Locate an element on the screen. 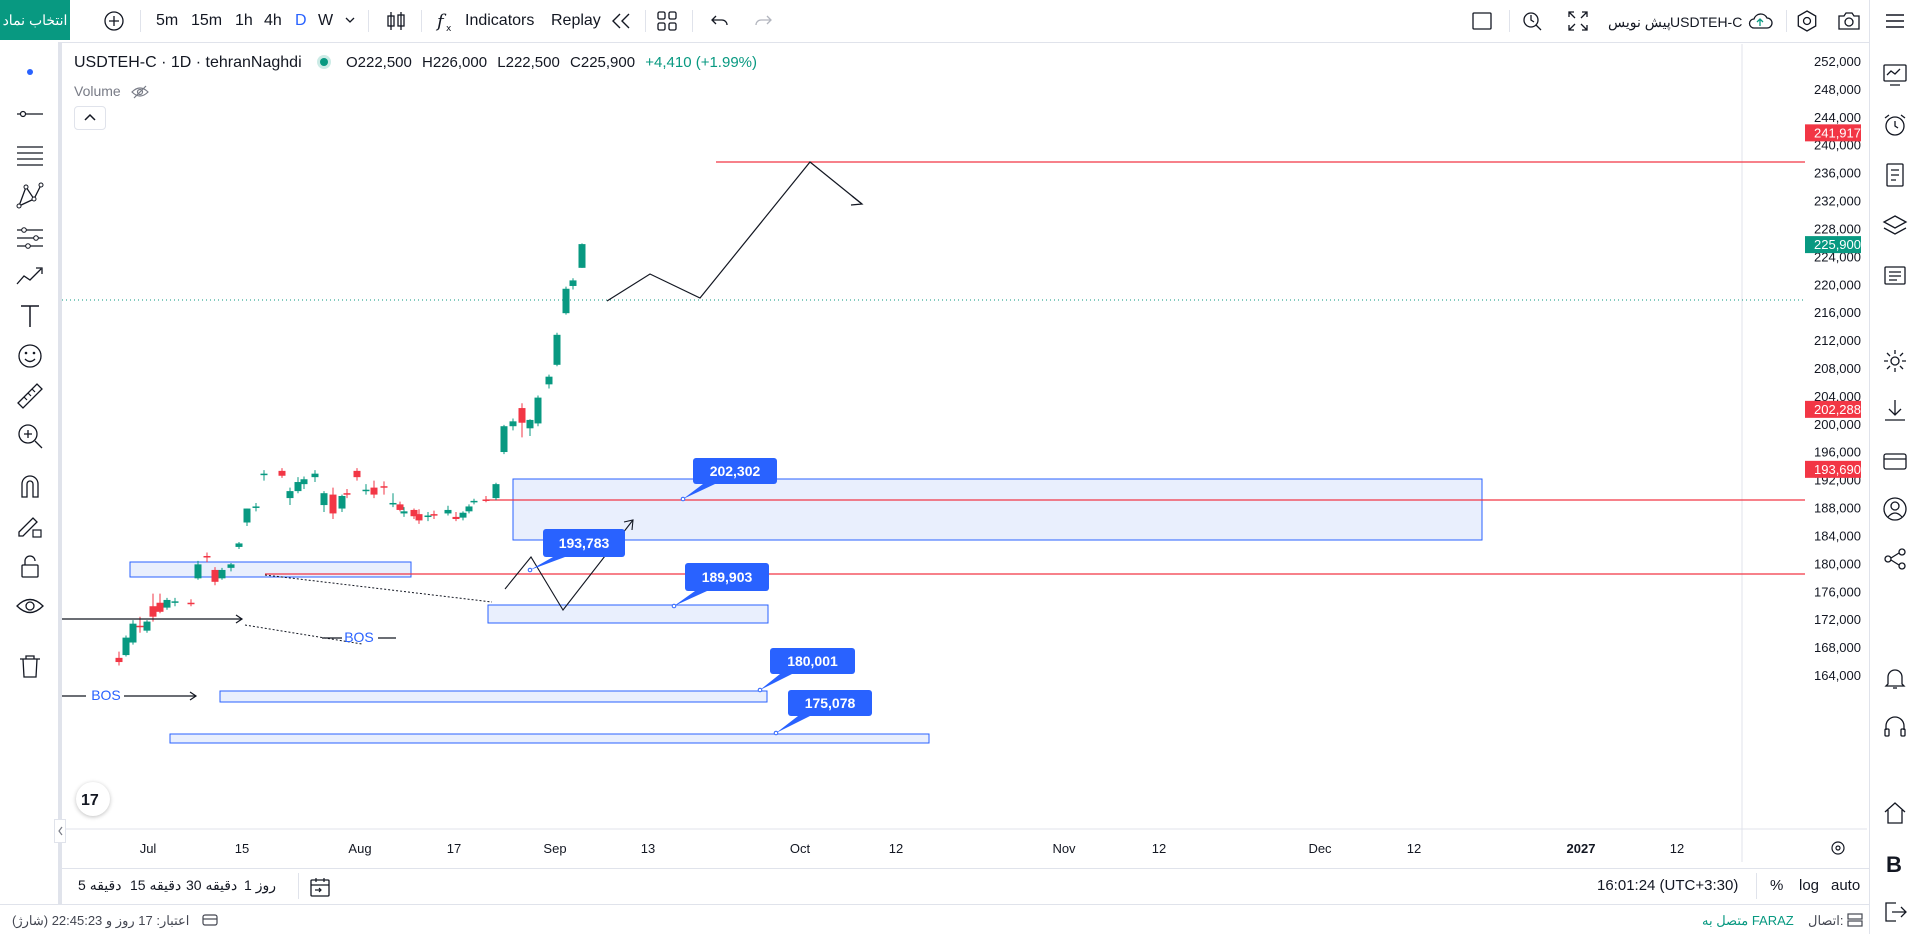 Image resolution: width=1919 pixels, height=935 pixels. text-tool is located at coordinates (30, 316).